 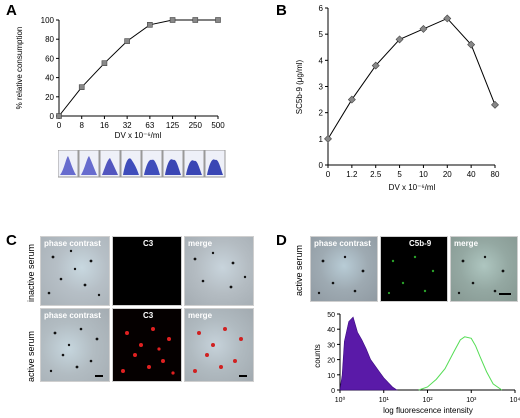 I want to click on y-tick-label: 1, so click(x=321, y=139).